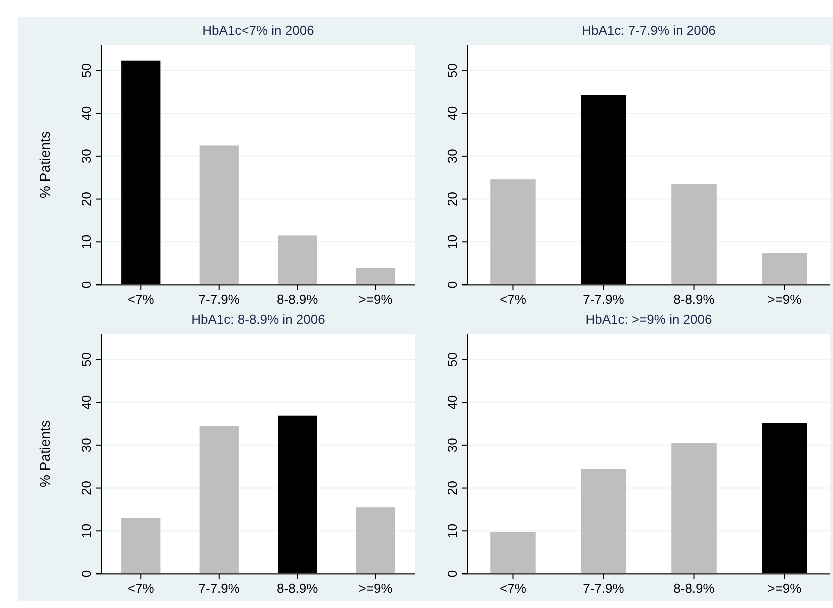  What do you see at coordinates (649, 30) in the screenshot?
I see `chart-title: HbA1c: 7-7.9% in 2006` at bounding box center [649, 30].